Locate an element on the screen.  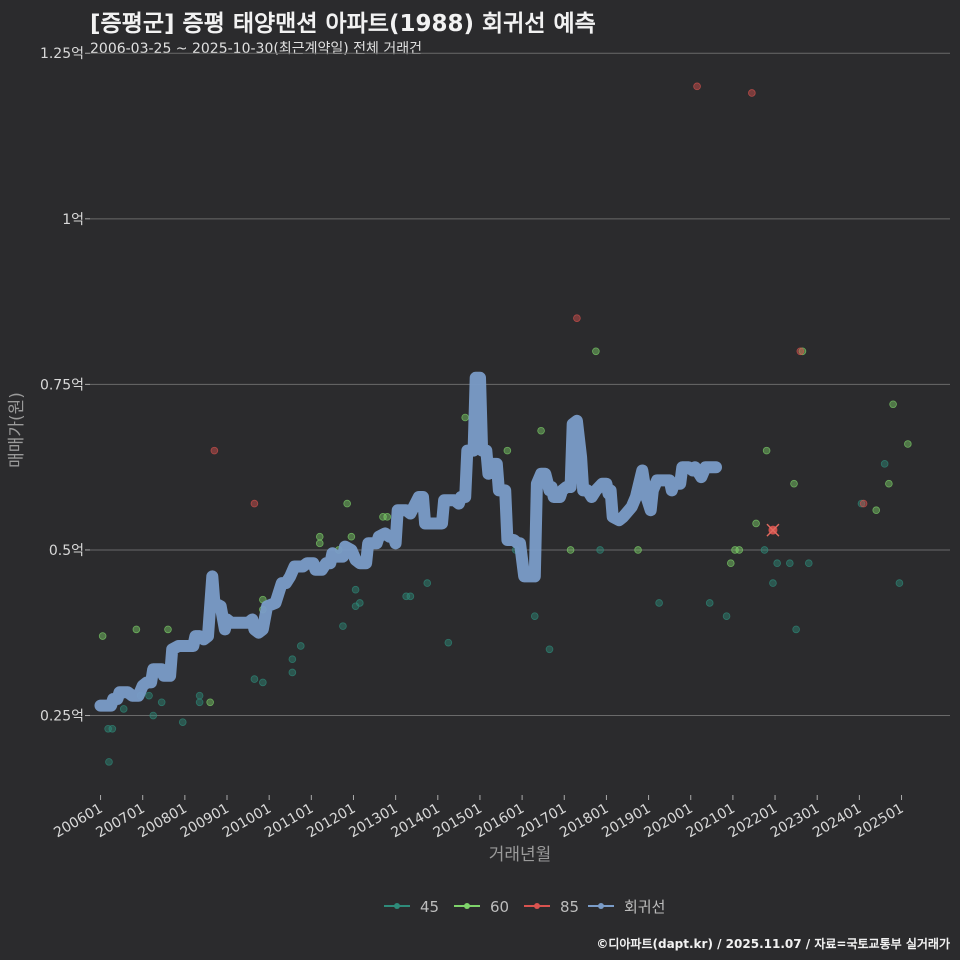
y-tick-label: 0.75억 is located at coordinates (62, 385).